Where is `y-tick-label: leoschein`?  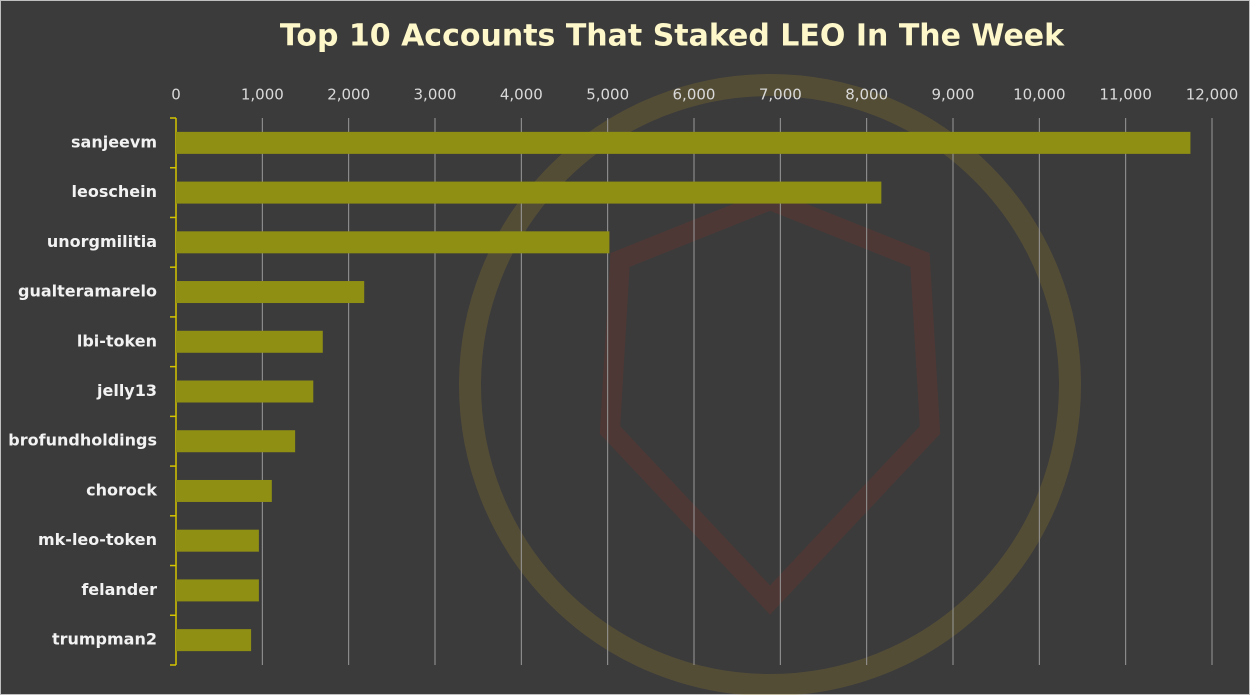
y-tick-label: leoschein is located at coordinates (114, 191).